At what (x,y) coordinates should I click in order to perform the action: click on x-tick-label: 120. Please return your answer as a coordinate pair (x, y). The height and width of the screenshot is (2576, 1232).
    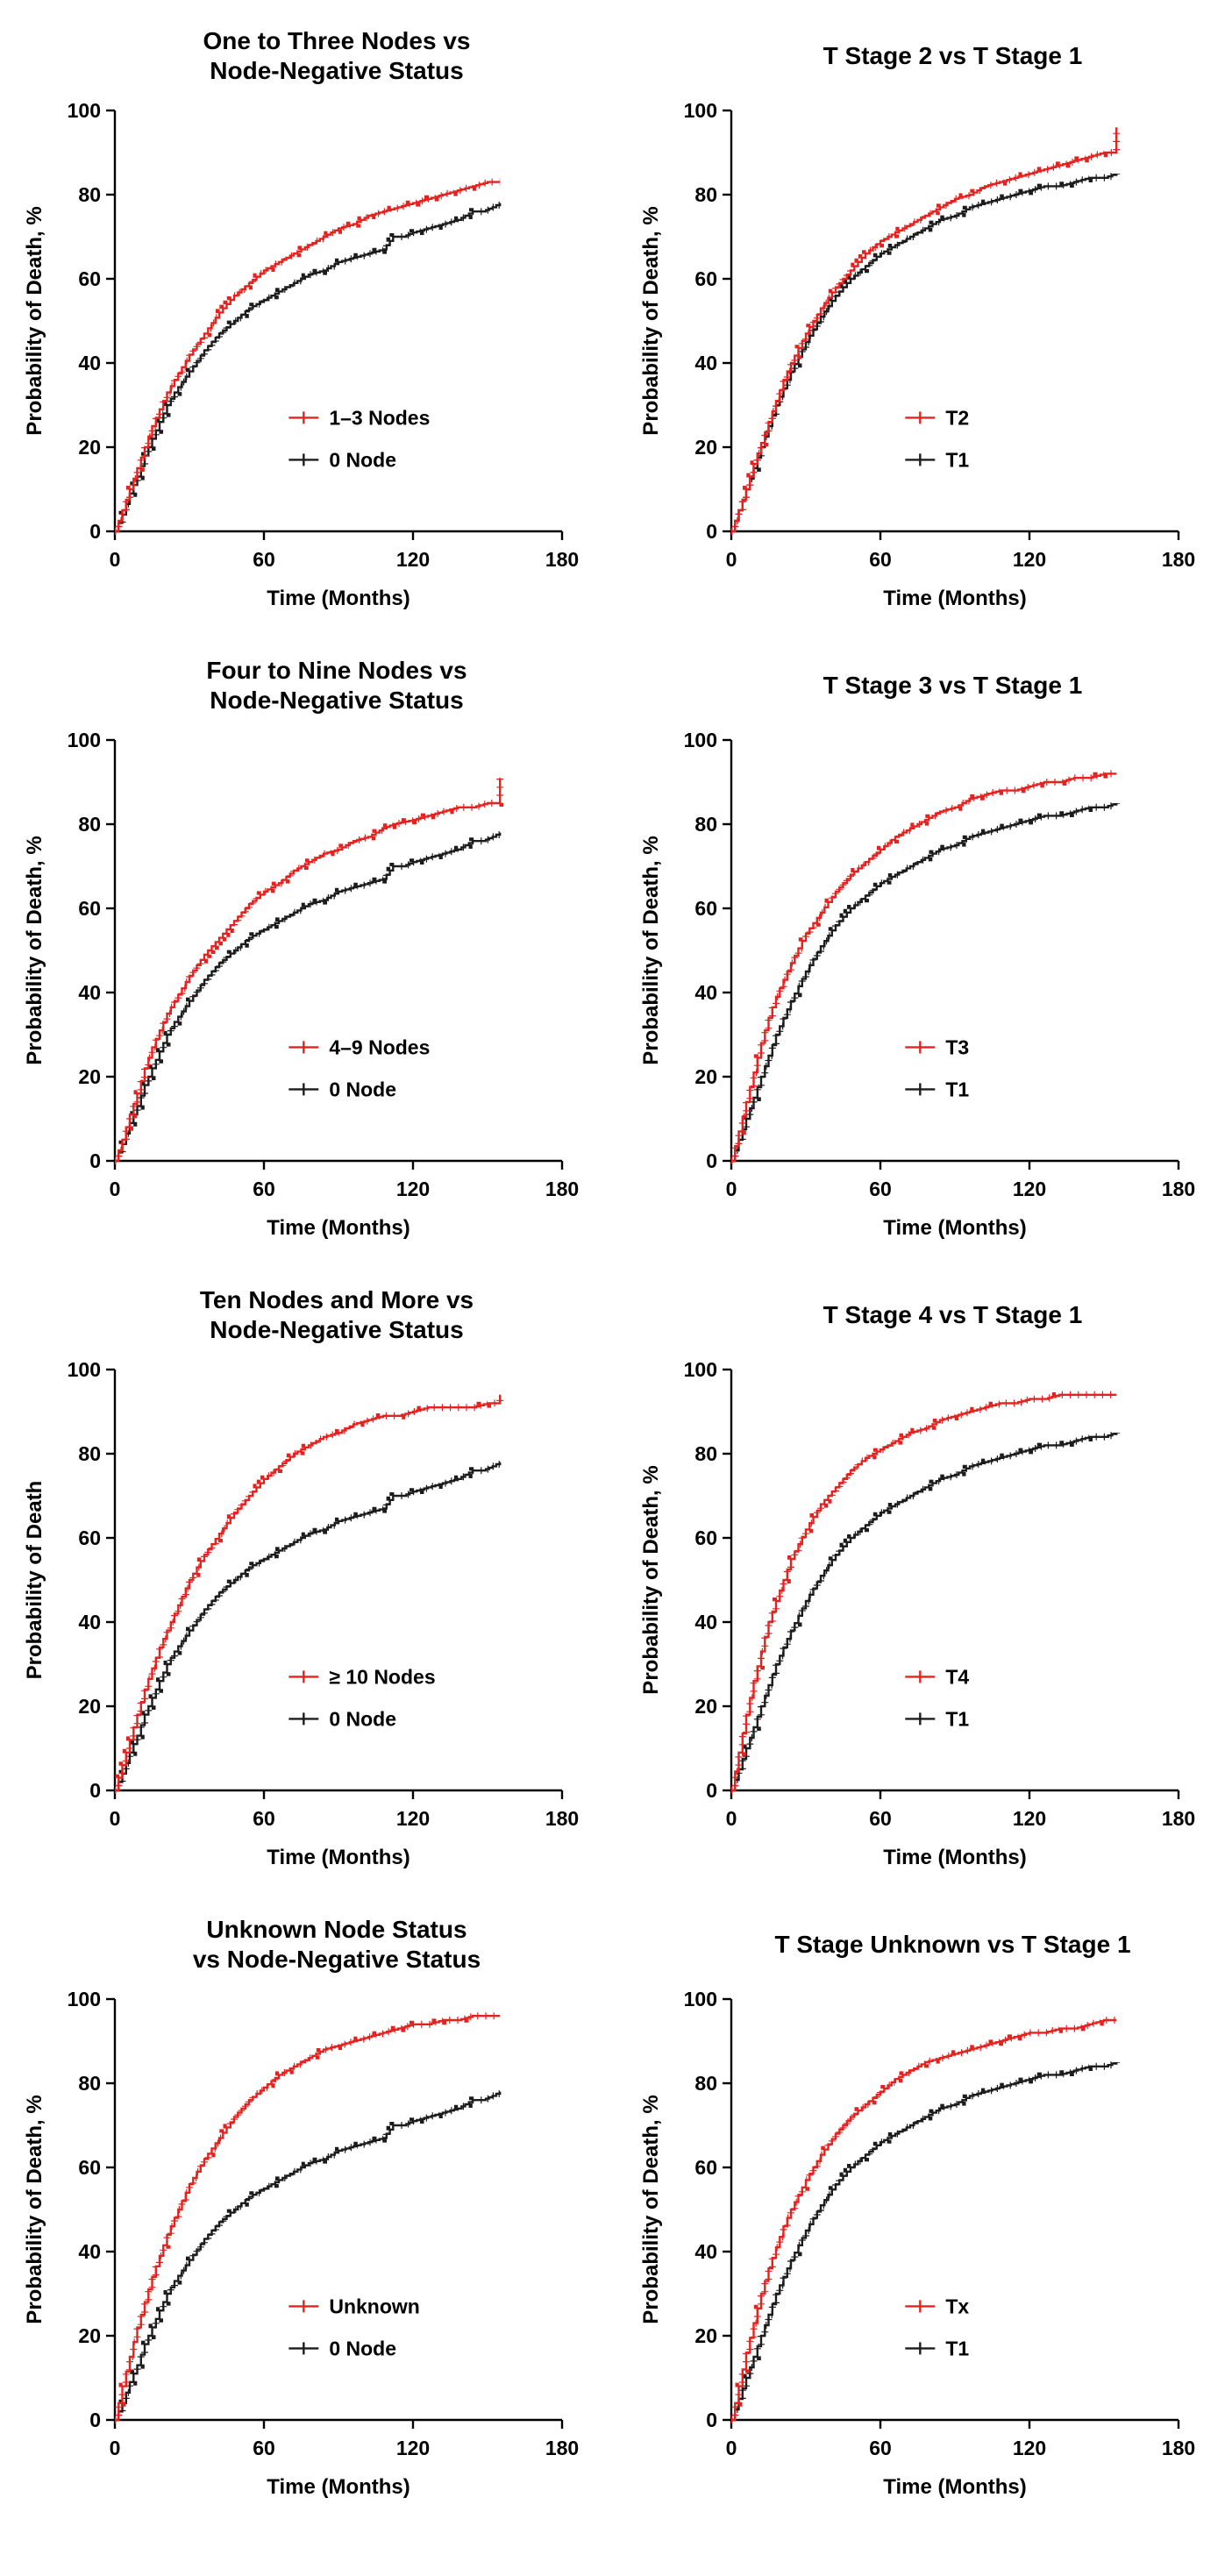
    Looking at the image, I should click on (1028, 559).